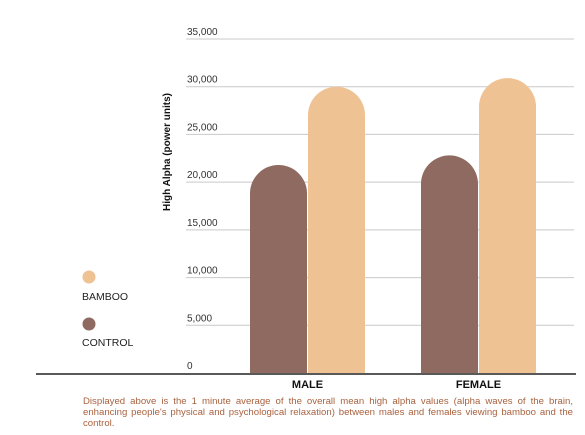 The height and width of the screenshot is (435, 585). I want to click on bar-bamboo-female, so click(507, 225).